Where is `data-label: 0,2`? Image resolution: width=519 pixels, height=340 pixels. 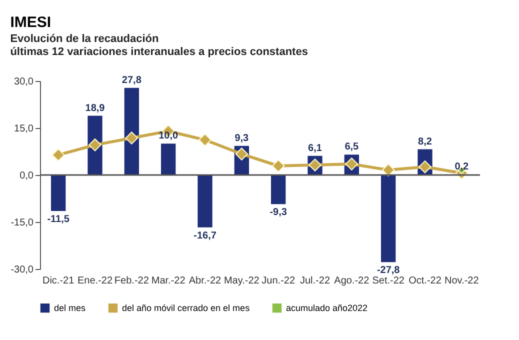 data-label: 0,2 is located at coordinates (462, 166).